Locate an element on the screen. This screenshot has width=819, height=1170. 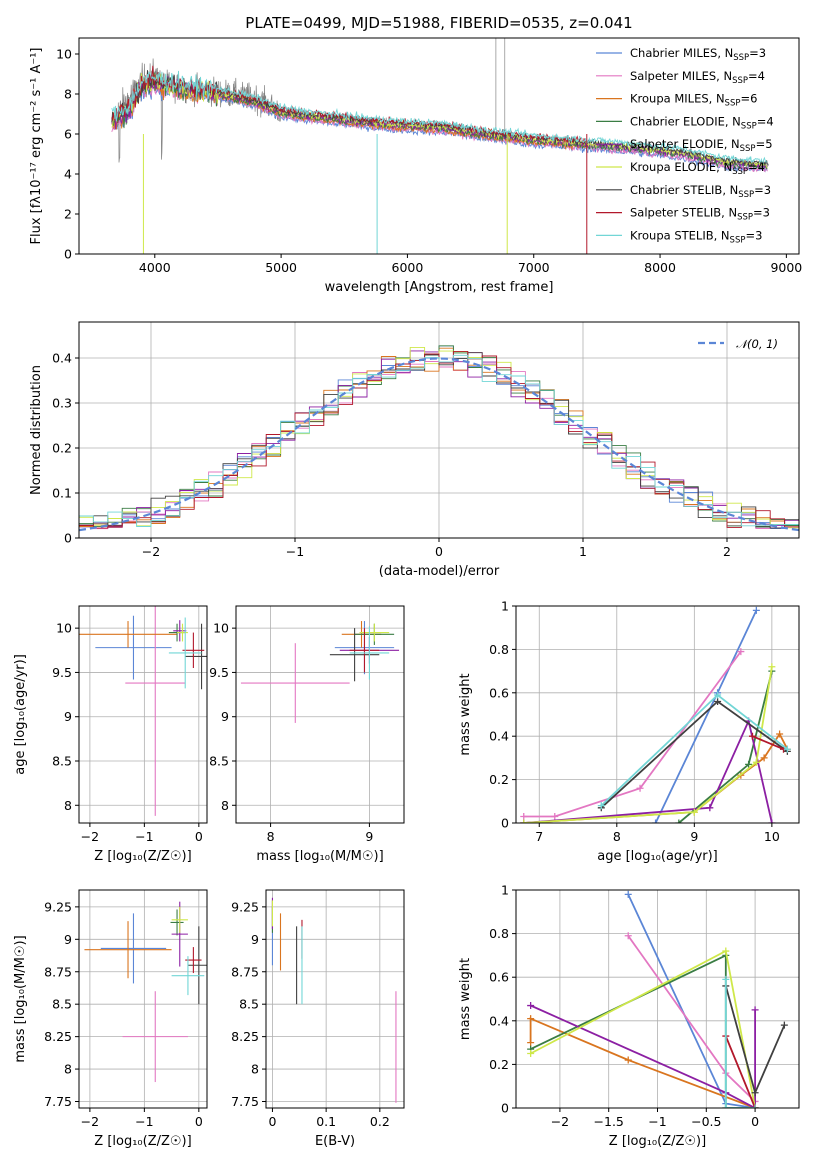
y-tick-label: 8.25 is located at coordinates (58, 1036).